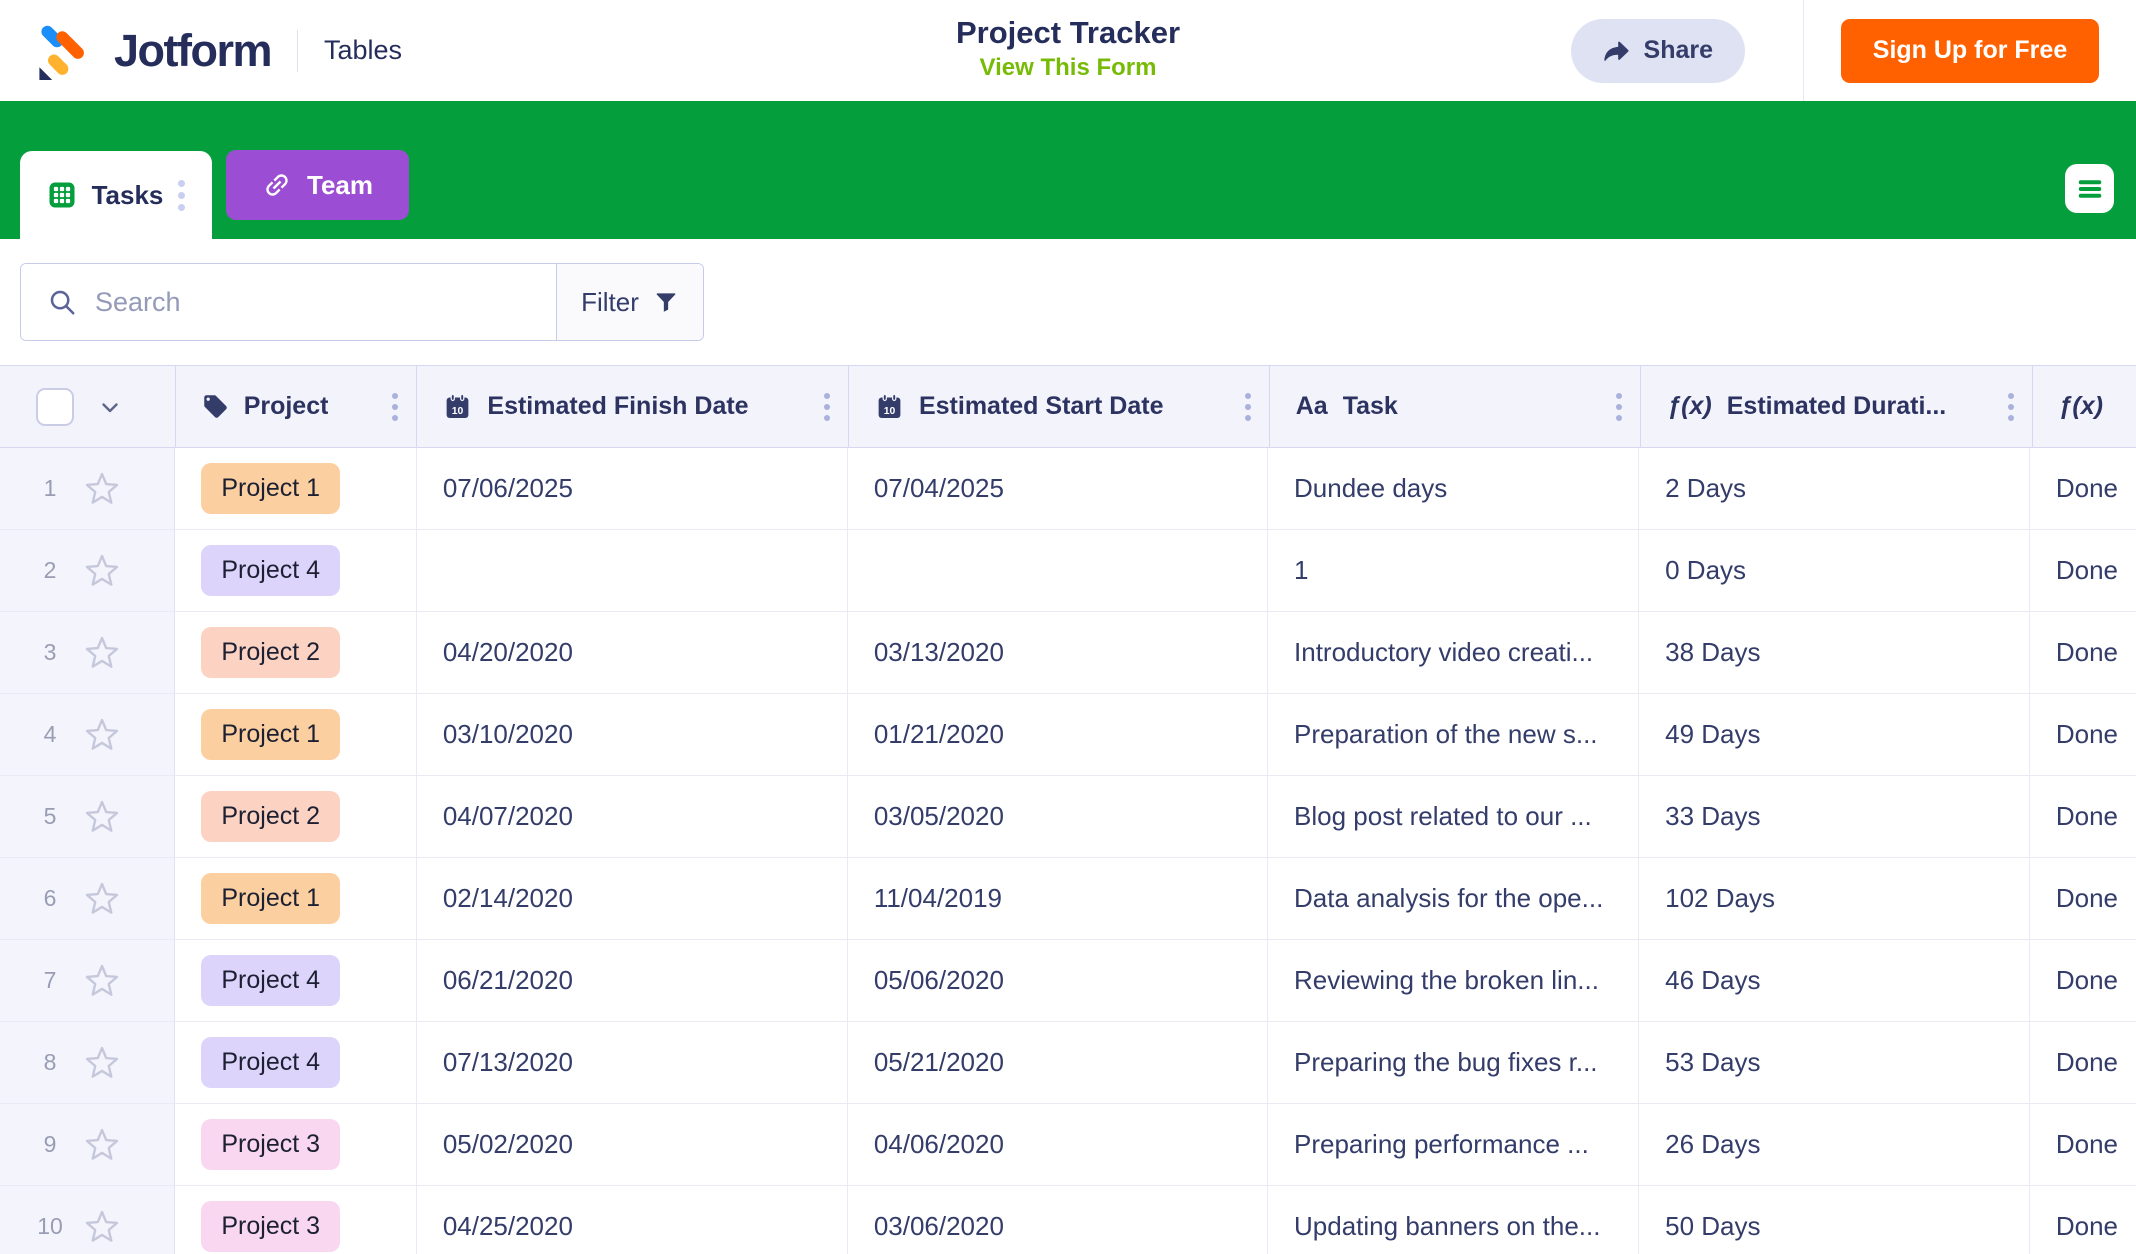 The width and height of the screenshot is (2136, 1254). What do you see at coordinates (312, 302) in the screenshot?
I see `search-input` at bounding box center [312, 302].